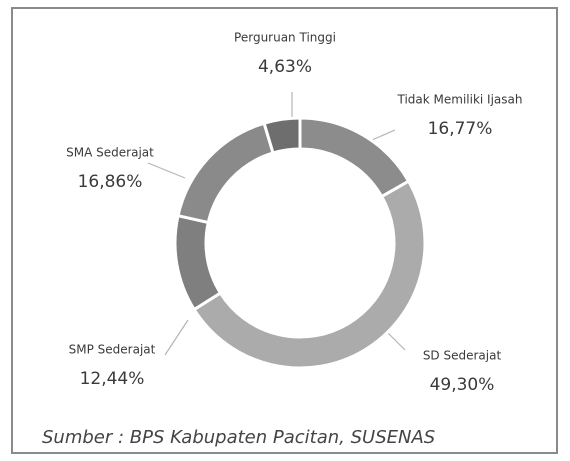 The height and width of the screenshot is (461, 570). Describe the element at coordinates (460, 100) in the screenshot. I see `category-label: Tidak Memiliki Ijasah` at that location.